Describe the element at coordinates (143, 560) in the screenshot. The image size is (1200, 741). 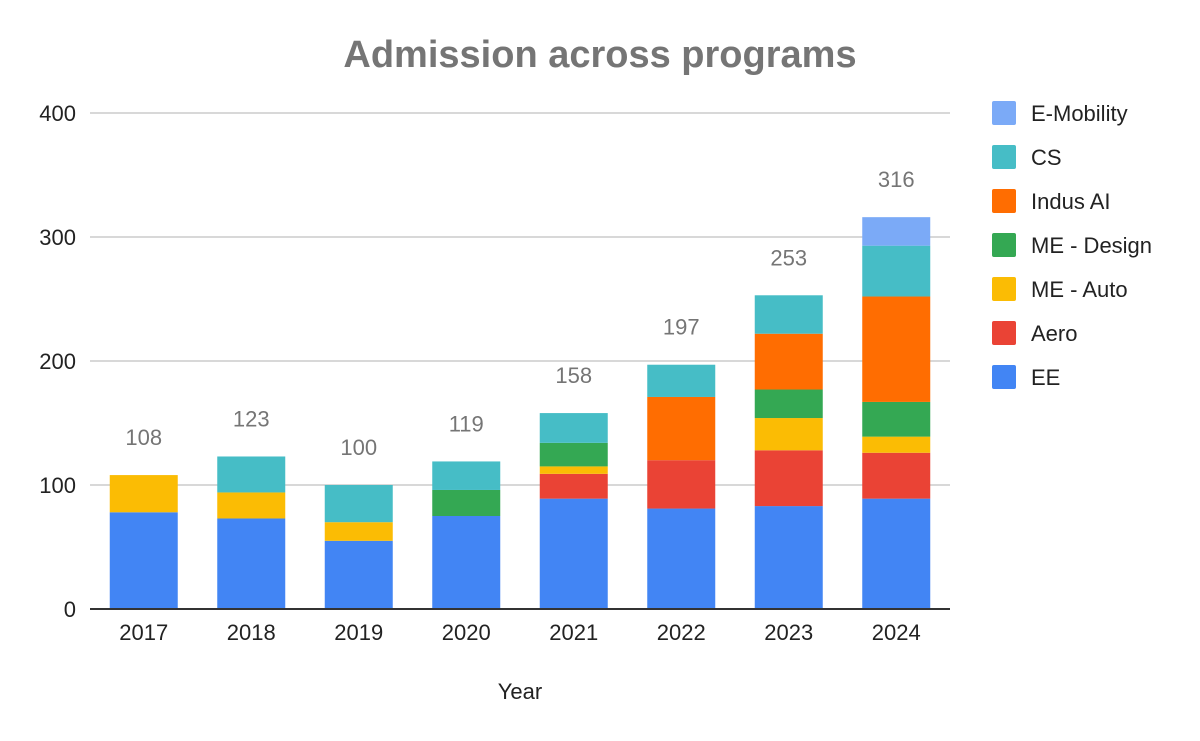
I see `bar-segment-ee-2017` at that location.